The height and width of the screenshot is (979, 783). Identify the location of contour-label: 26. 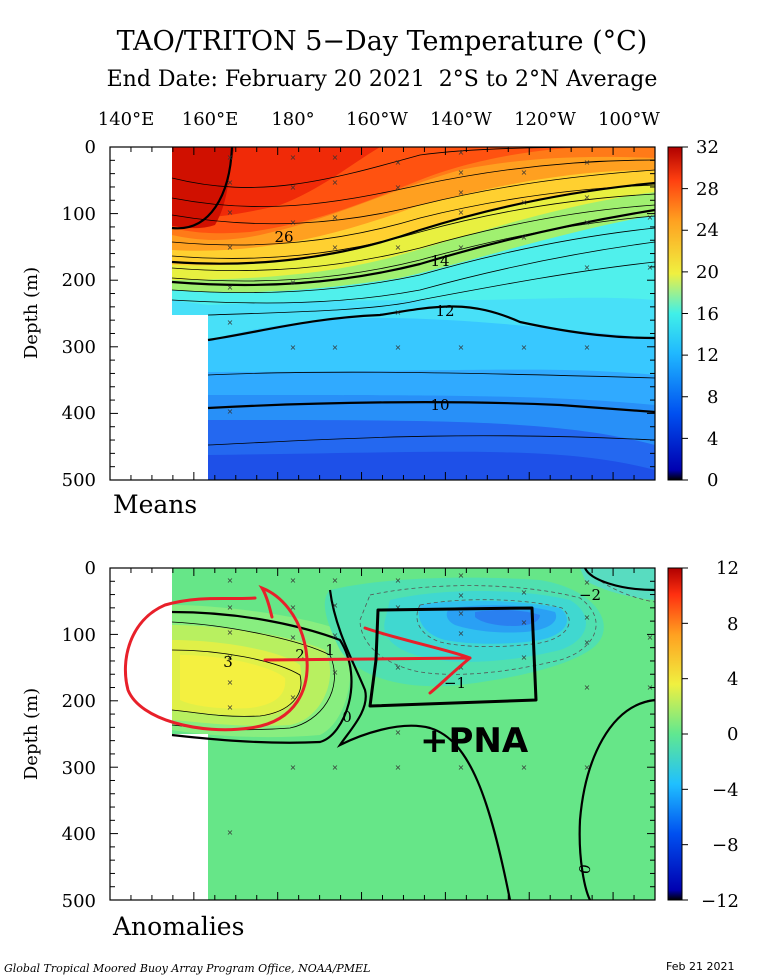
(283, 237).